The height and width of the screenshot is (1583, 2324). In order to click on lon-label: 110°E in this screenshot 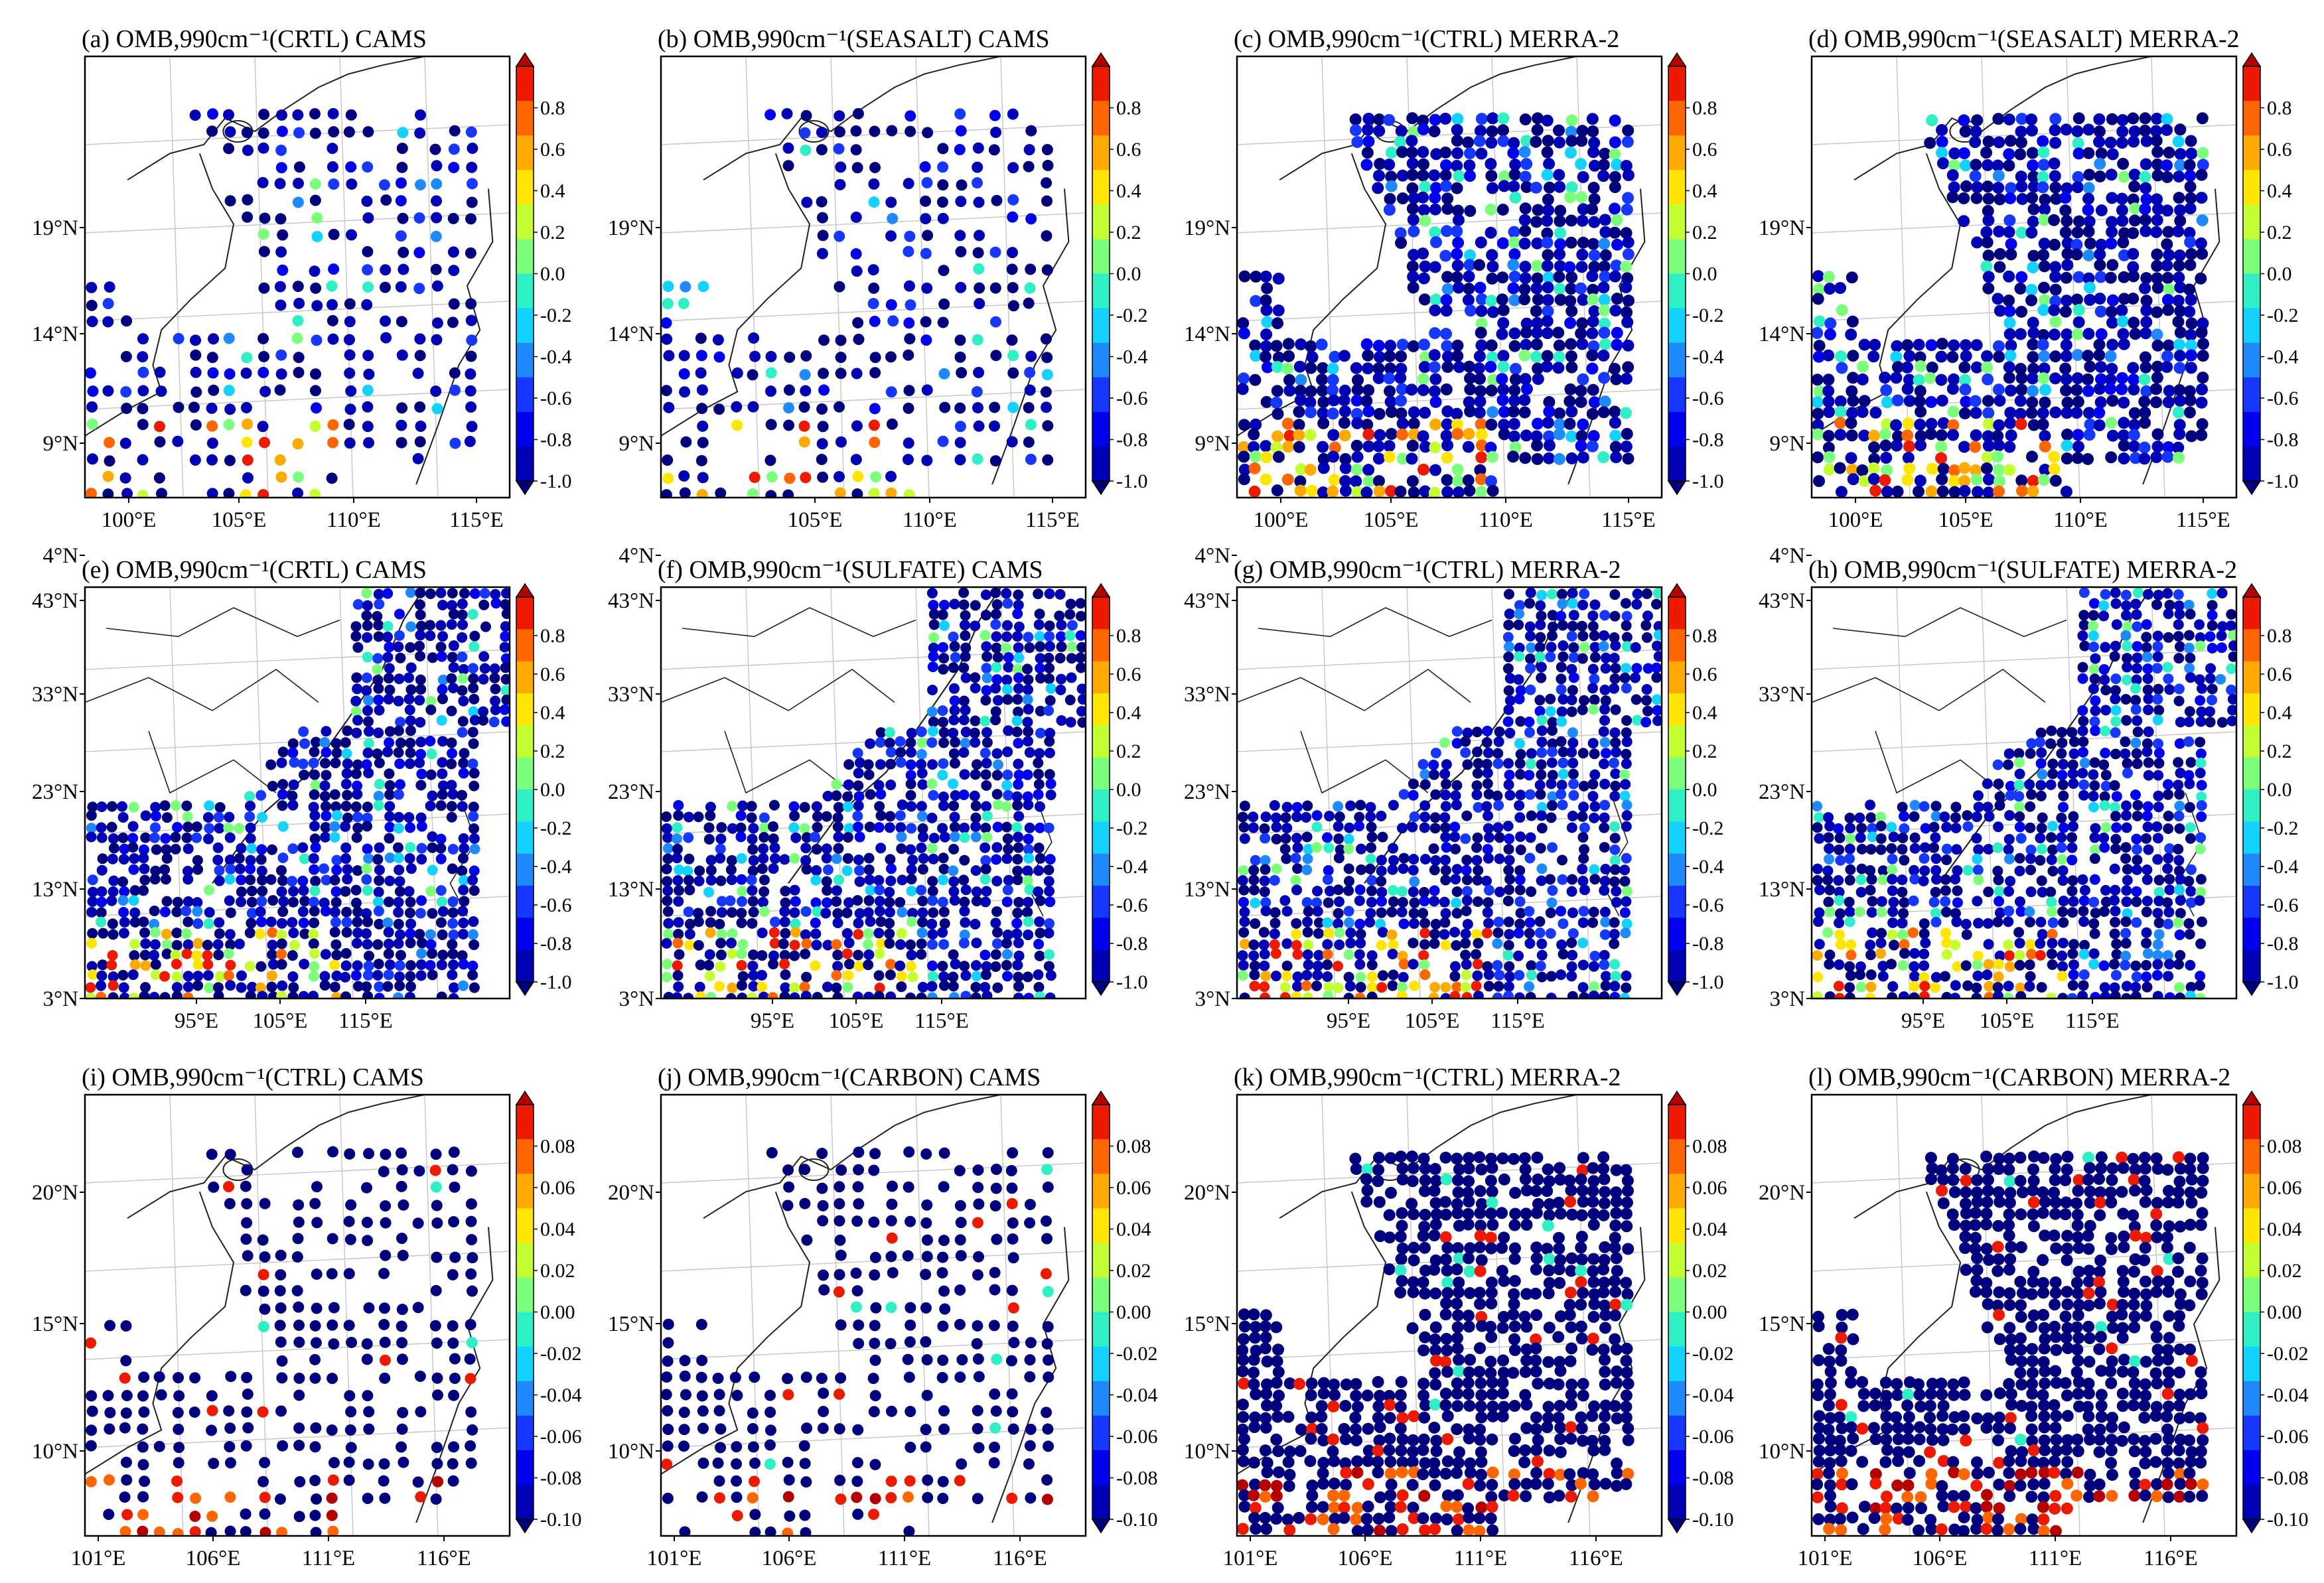, I will do `click(354, 520)`.